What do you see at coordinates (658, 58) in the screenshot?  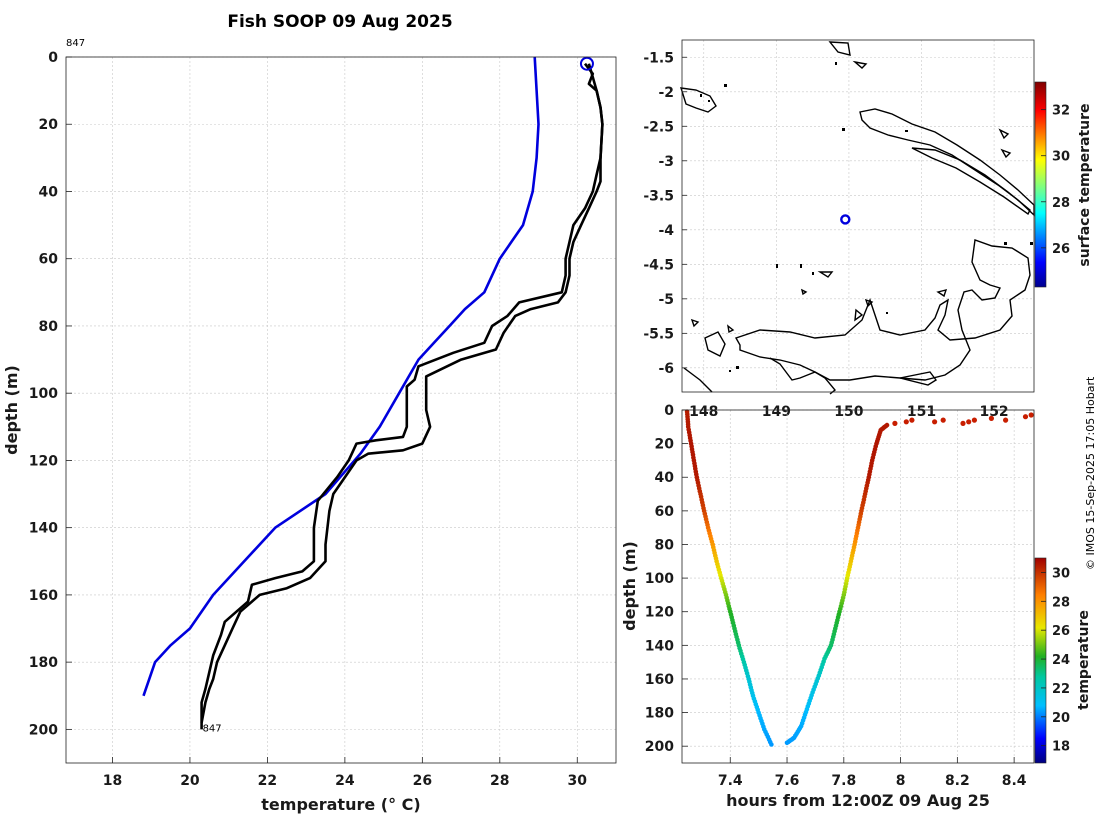 I see `map-lat-tick-label: -1.5` at bounding box center [658, 58].